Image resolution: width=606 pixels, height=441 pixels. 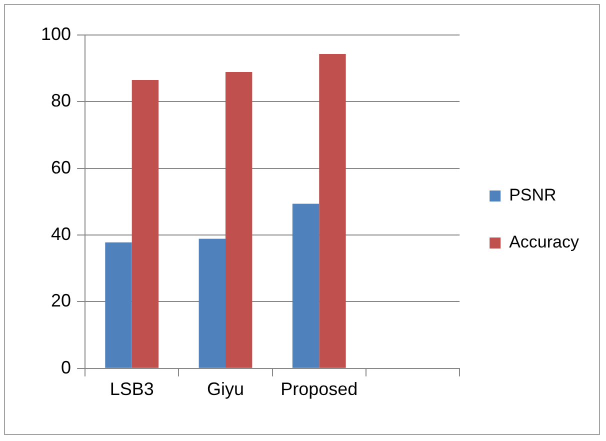 What do you see at coordinates (61, 167) in the screenshot?
I see `y-tick-label: 60` at bounding box center [61, 167].